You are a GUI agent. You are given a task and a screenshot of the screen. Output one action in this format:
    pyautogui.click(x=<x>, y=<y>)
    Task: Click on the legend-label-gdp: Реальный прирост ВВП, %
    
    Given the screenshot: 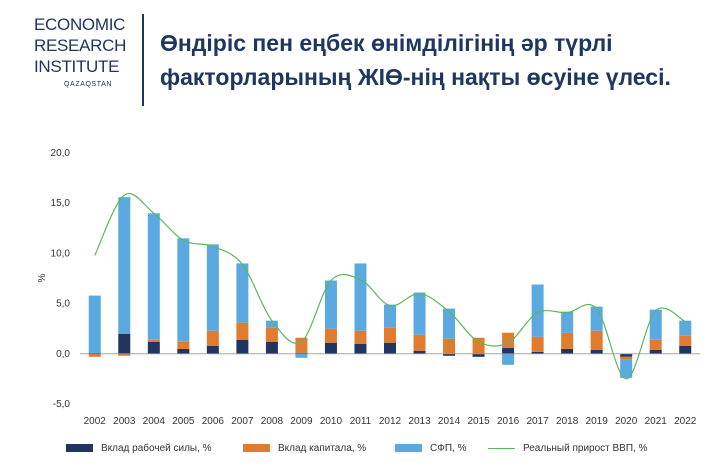 What is the action you would take?
    pyautogui.click(x=585, y=448)
    